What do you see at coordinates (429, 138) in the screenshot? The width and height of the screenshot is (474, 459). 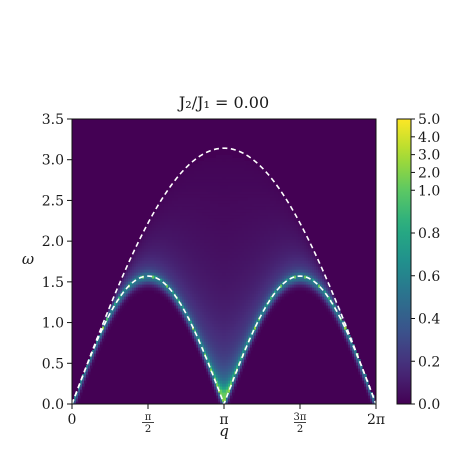 I see `colorbar-tick-label: 4.0` at bounding box center [429, 138].